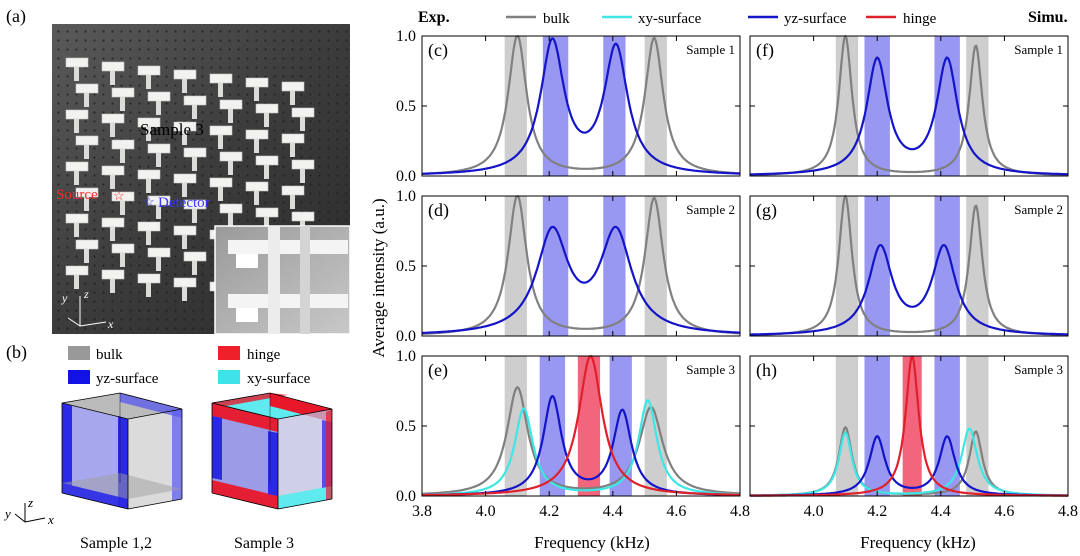  I want to click on series-line-hinge, so click(909, 426).